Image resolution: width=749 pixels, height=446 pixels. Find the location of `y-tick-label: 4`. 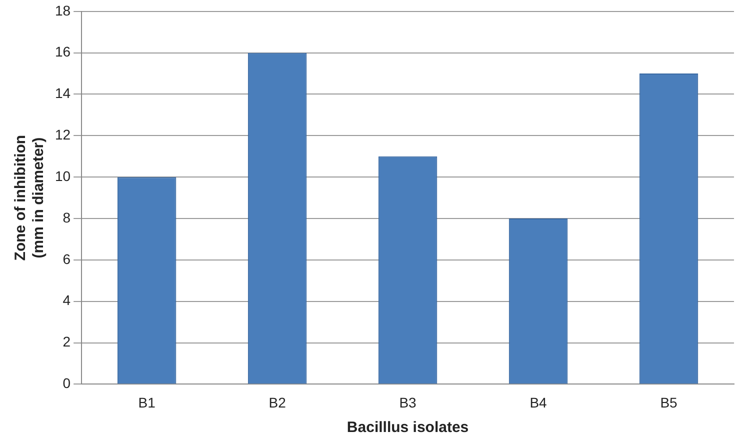

y-tick-label: 4 is located at coordinates (66, 300).